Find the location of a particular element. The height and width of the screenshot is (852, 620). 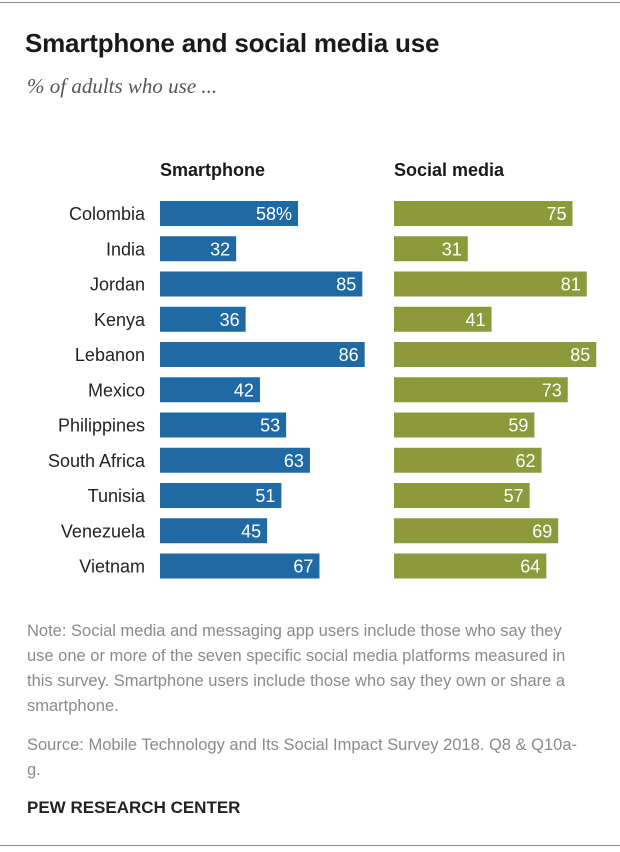

value-label-social-media-india: 31 is located at coordinates (452, 249).